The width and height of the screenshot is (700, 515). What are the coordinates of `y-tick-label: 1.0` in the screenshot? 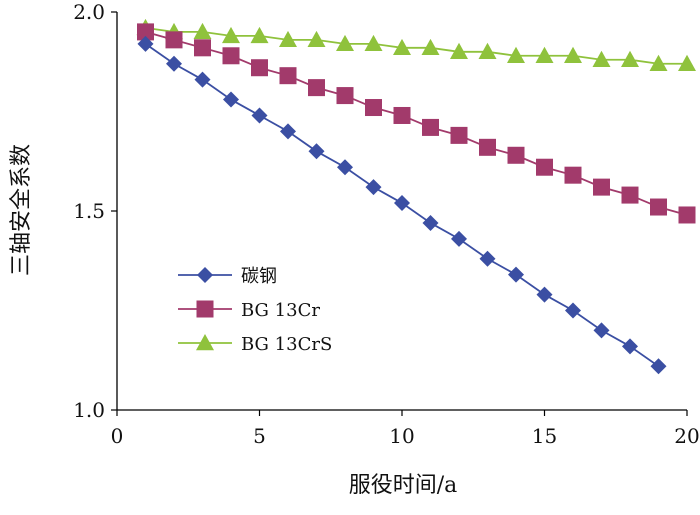 It's located at (89, 410).